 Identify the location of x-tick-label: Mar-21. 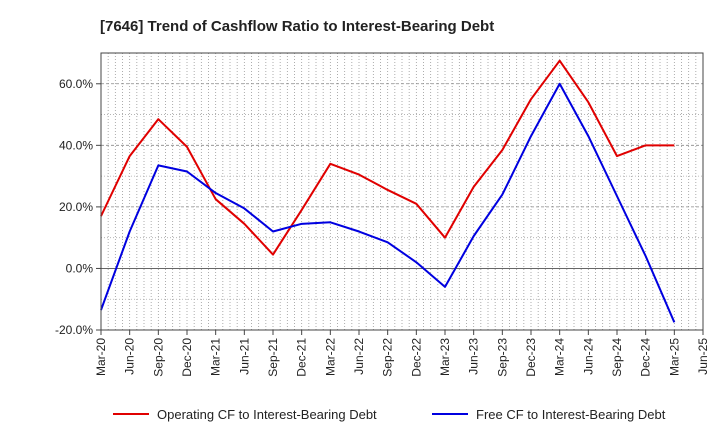
(216, 357).